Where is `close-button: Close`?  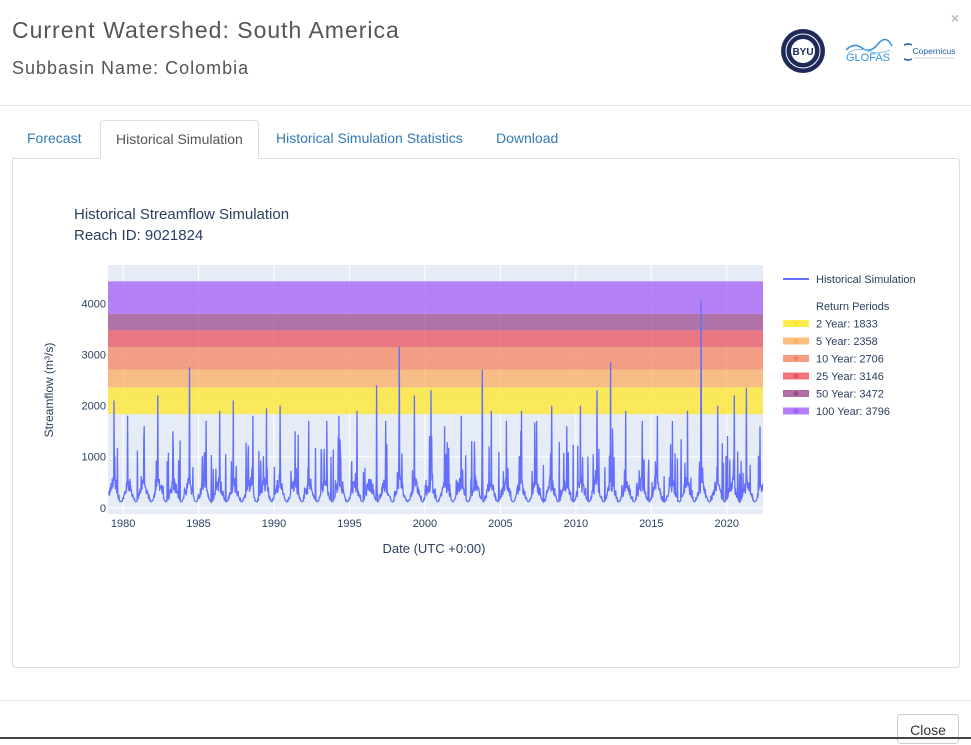
close-button: Close is located at coordinates (928, 729).